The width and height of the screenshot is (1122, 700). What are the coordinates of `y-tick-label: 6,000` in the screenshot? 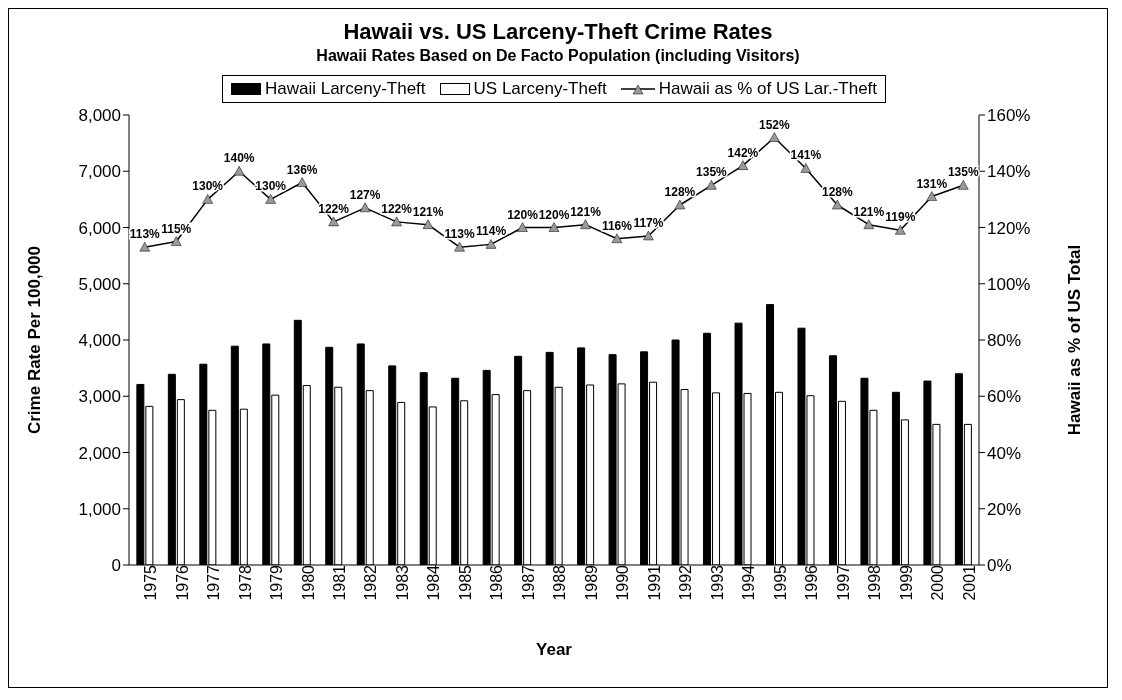 It's located at (99, 228).